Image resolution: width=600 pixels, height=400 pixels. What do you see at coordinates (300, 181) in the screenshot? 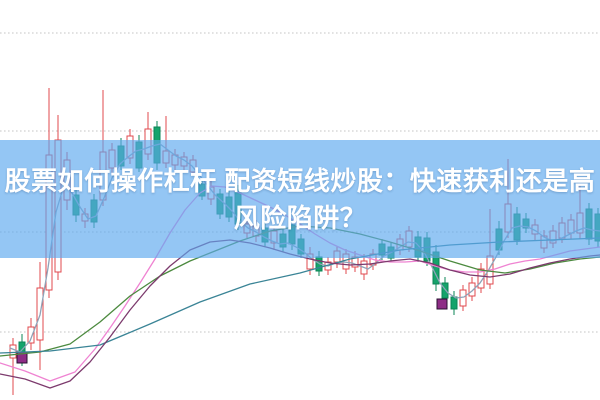
I see `headline-line-1: 股票如何操作杠杆 配资短线炒股：快速获利还是高` at bounding box center [300, 181].